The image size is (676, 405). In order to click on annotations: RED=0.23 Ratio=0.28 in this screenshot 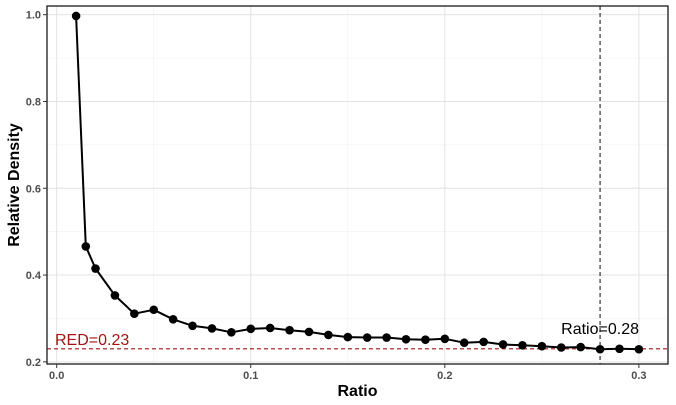, I will do `click(347, 335)`.